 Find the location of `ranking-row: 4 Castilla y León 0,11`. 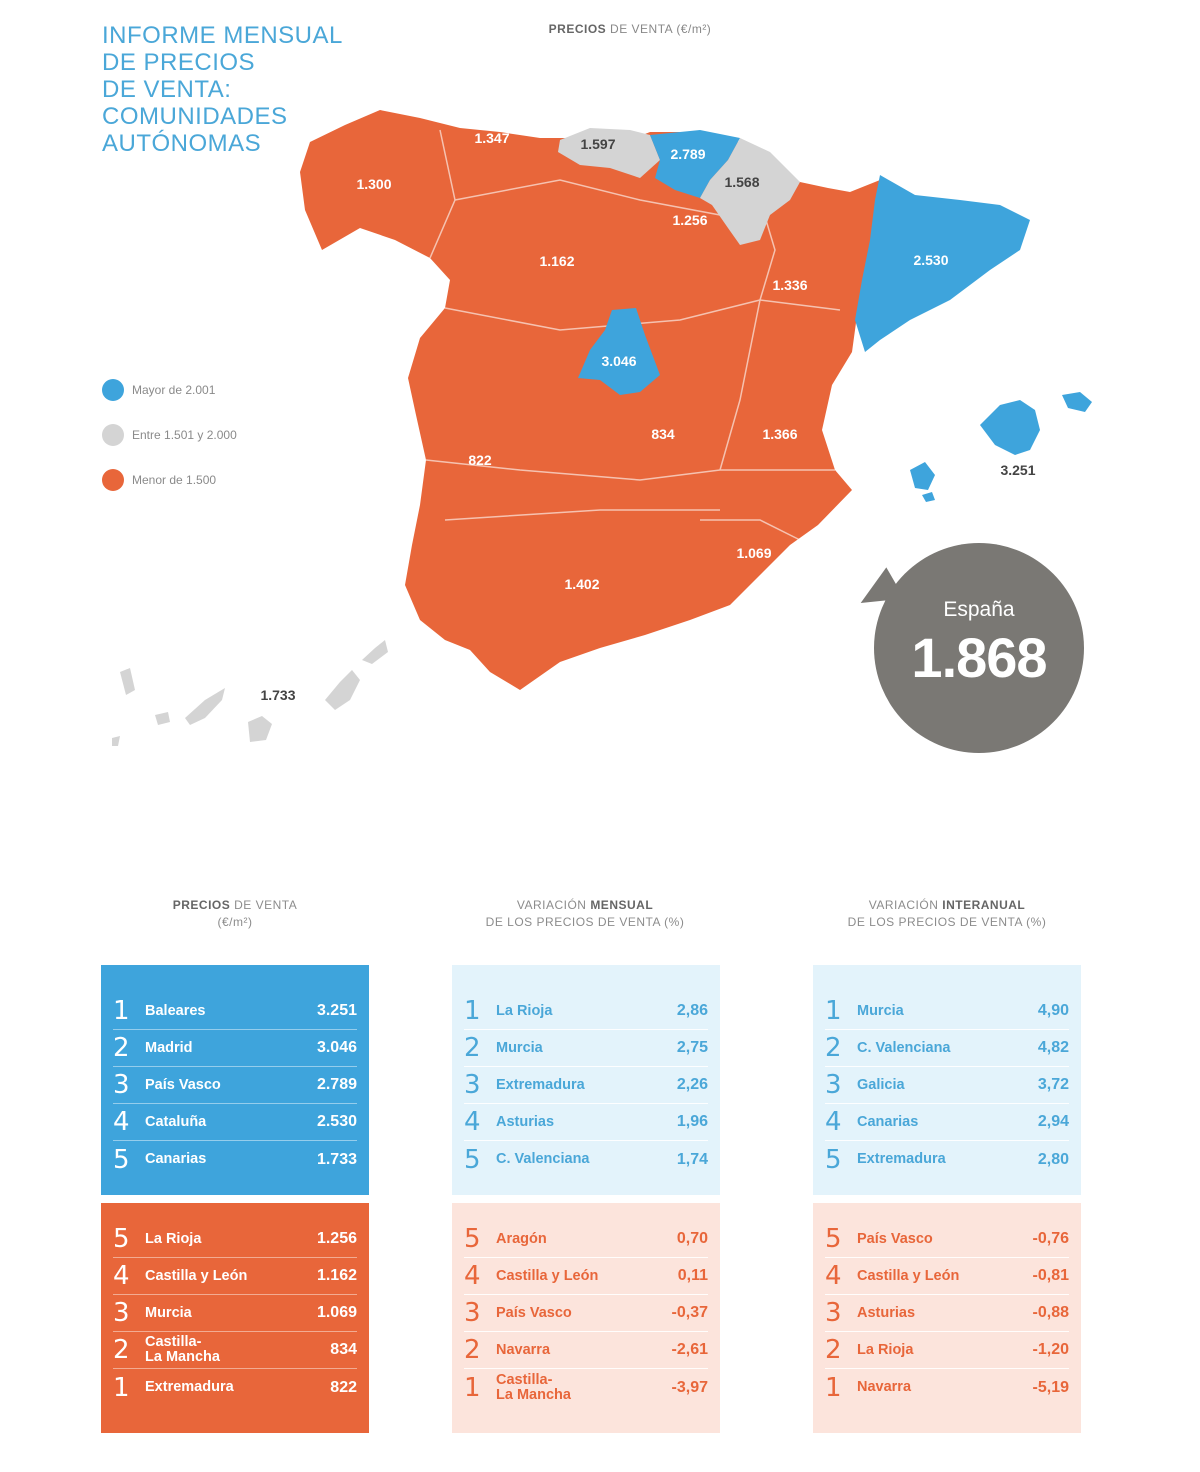

ranking-row: 4 Castilla y León 0,11 is located at coordinates (586, 1276).